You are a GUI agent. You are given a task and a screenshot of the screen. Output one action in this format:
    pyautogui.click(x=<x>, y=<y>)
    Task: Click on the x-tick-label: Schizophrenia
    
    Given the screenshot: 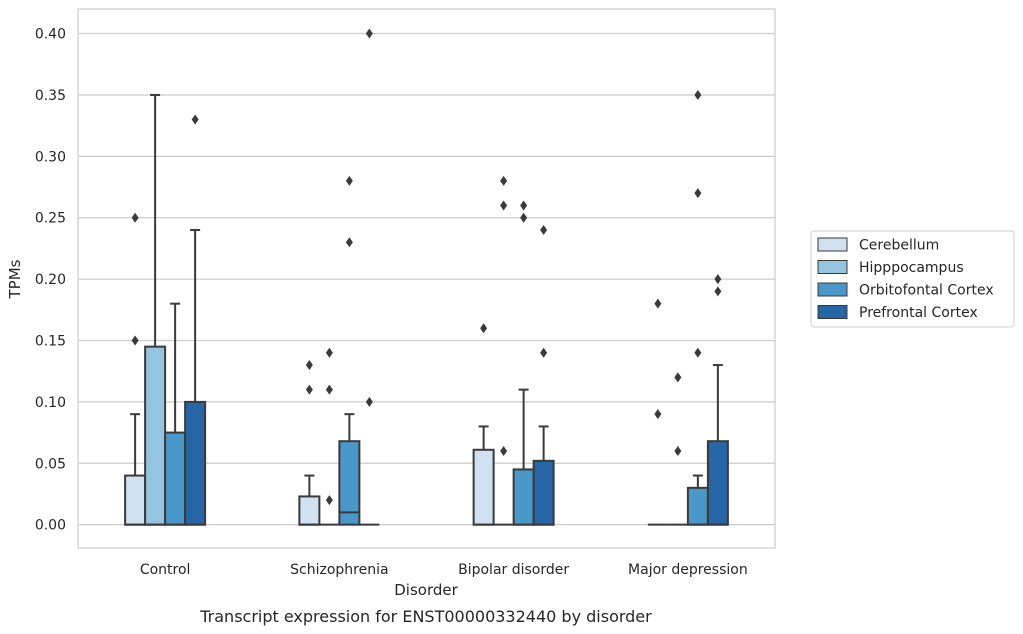 What is the action you would take?
    pyautogui.click(x=339, y=570)
    